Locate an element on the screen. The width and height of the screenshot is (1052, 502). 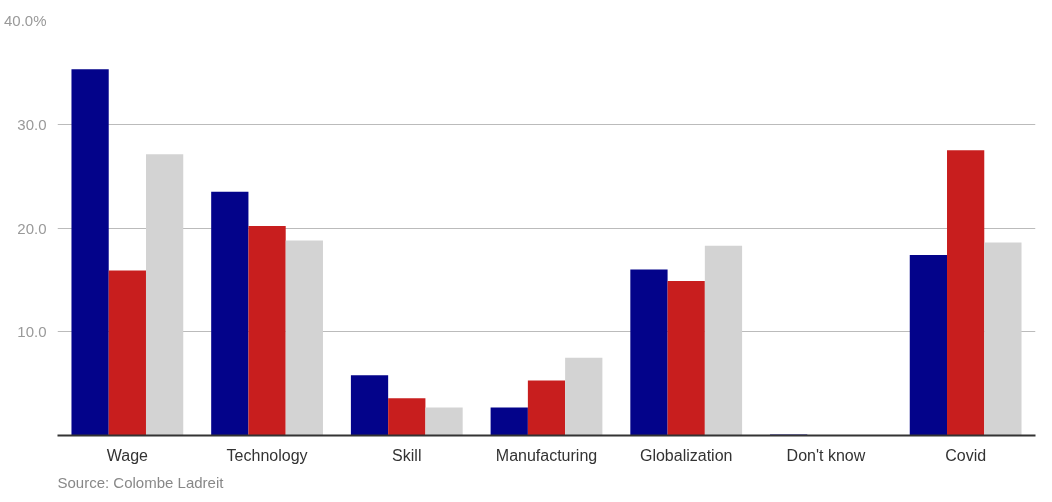
y-tick-label: 10.0 is located at coordinates (32, 332).